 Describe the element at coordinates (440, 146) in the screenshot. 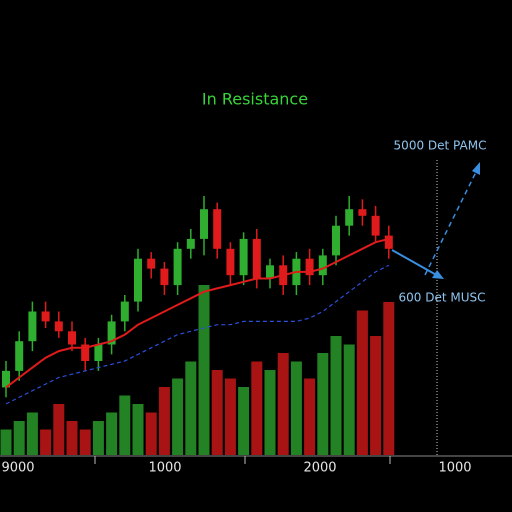

I see `annotation: 5000 Det PAMC` at that location.